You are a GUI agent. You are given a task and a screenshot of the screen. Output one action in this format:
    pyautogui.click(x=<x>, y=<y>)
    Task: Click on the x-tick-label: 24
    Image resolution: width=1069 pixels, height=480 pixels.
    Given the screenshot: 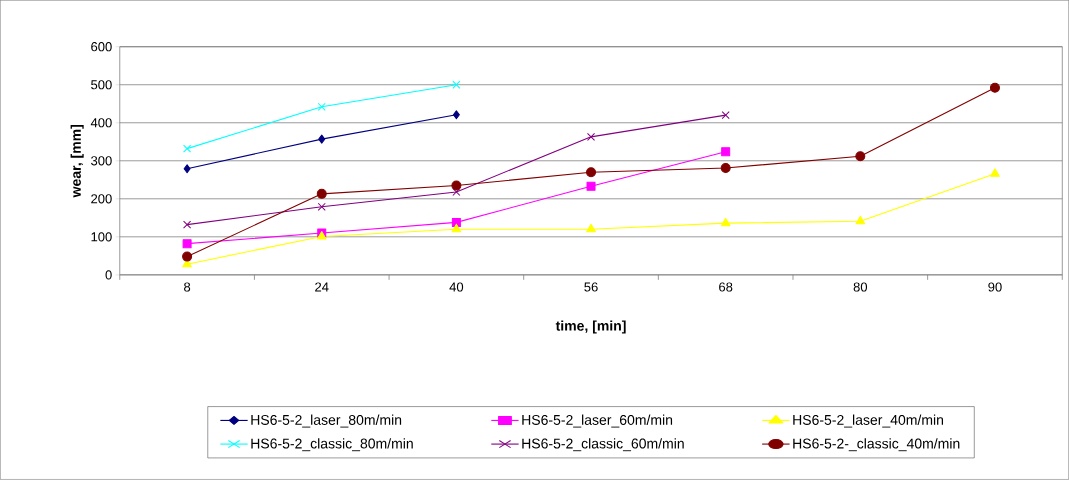 What is the action you would take?
    pyautogui.click(x=322, y=287)
    